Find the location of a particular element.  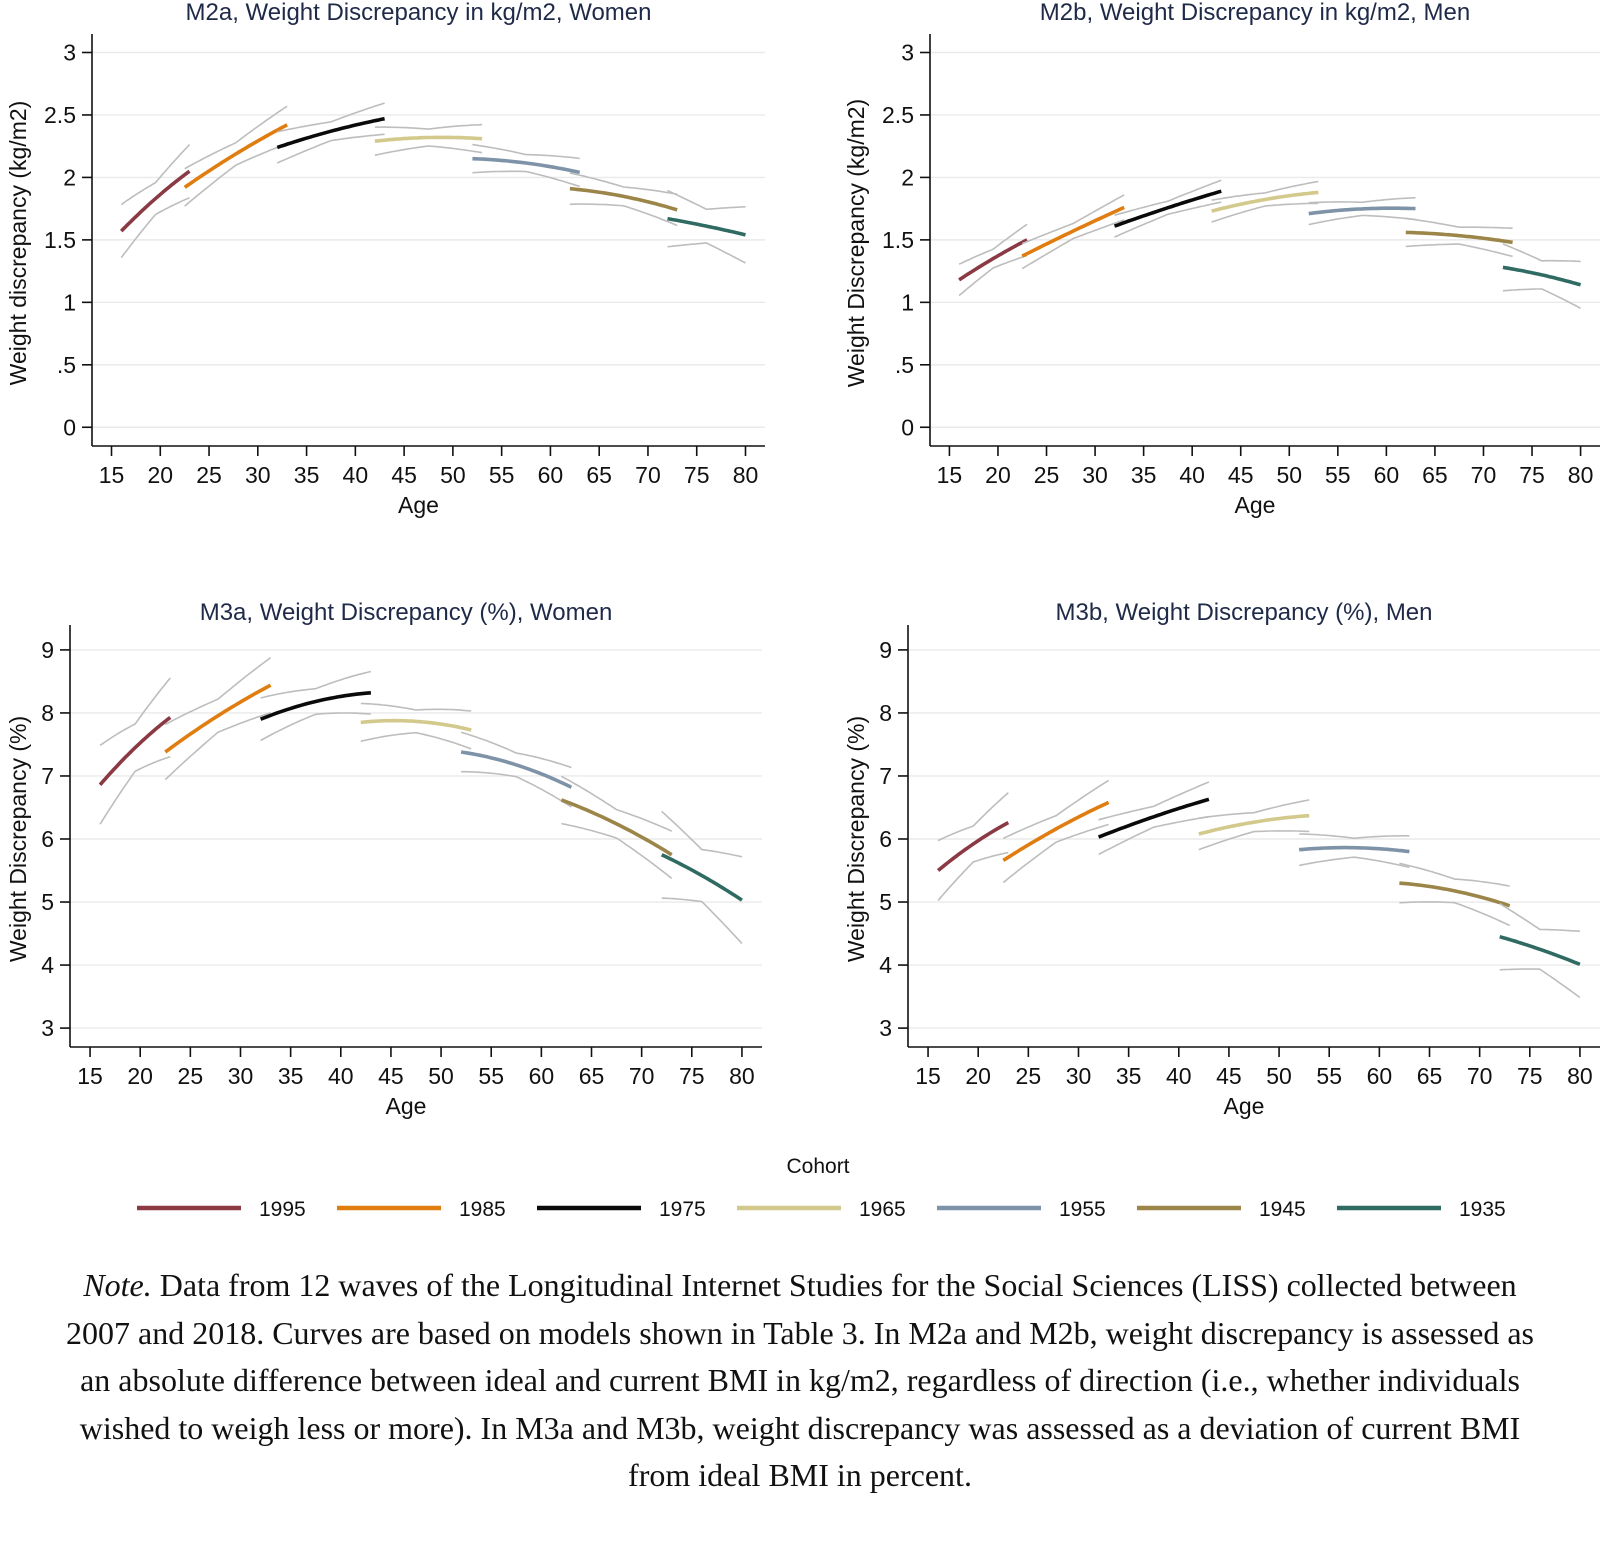

y-tick-label: 2 is located at coordinates (907, 177).